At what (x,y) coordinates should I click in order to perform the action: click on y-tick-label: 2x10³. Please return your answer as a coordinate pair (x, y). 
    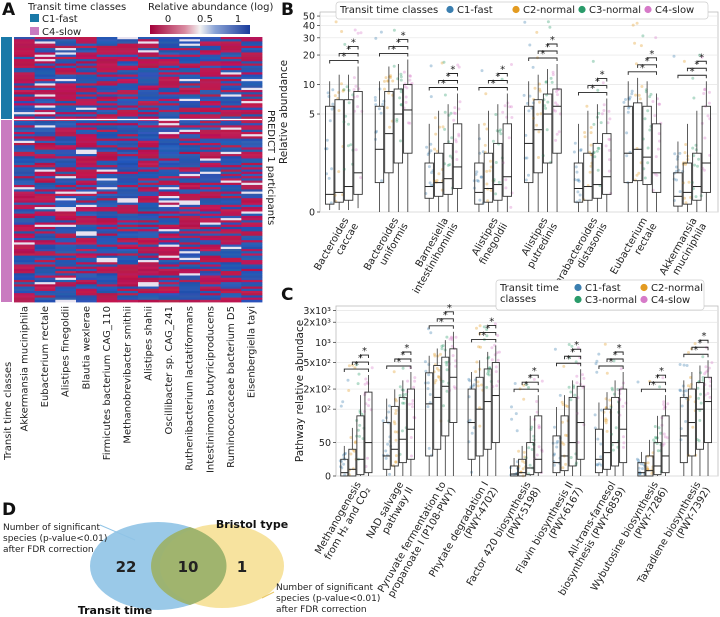
    Looking at the image, I should click on (317, 323).